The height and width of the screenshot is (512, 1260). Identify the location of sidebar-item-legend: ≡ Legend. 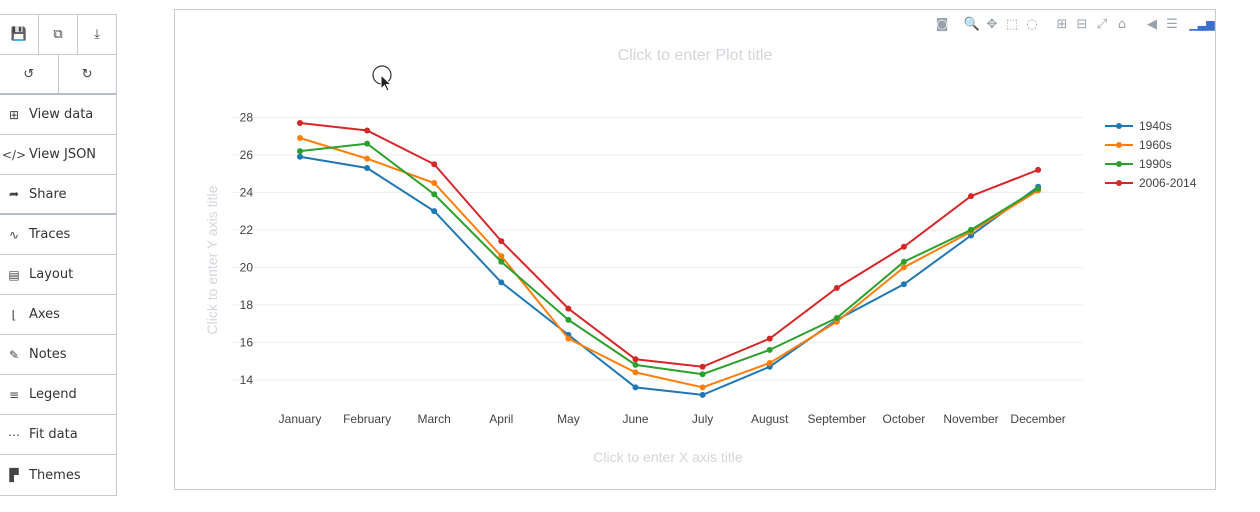
(58, 395).